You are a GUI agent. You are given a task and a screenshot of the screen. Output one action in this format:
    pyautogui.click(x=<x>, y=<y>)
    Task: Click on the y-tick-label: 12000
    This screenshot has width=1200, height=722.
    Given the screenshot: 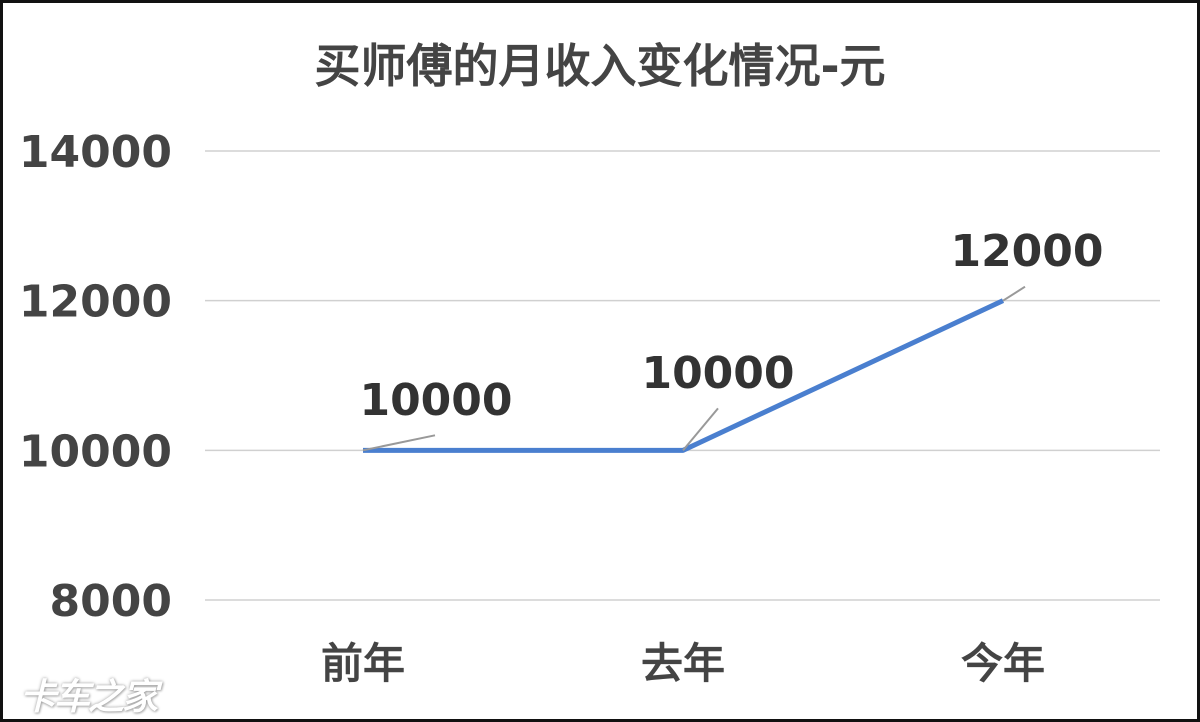 What is the action you would take?
    pyautogui.click(x=95, y=302)
    